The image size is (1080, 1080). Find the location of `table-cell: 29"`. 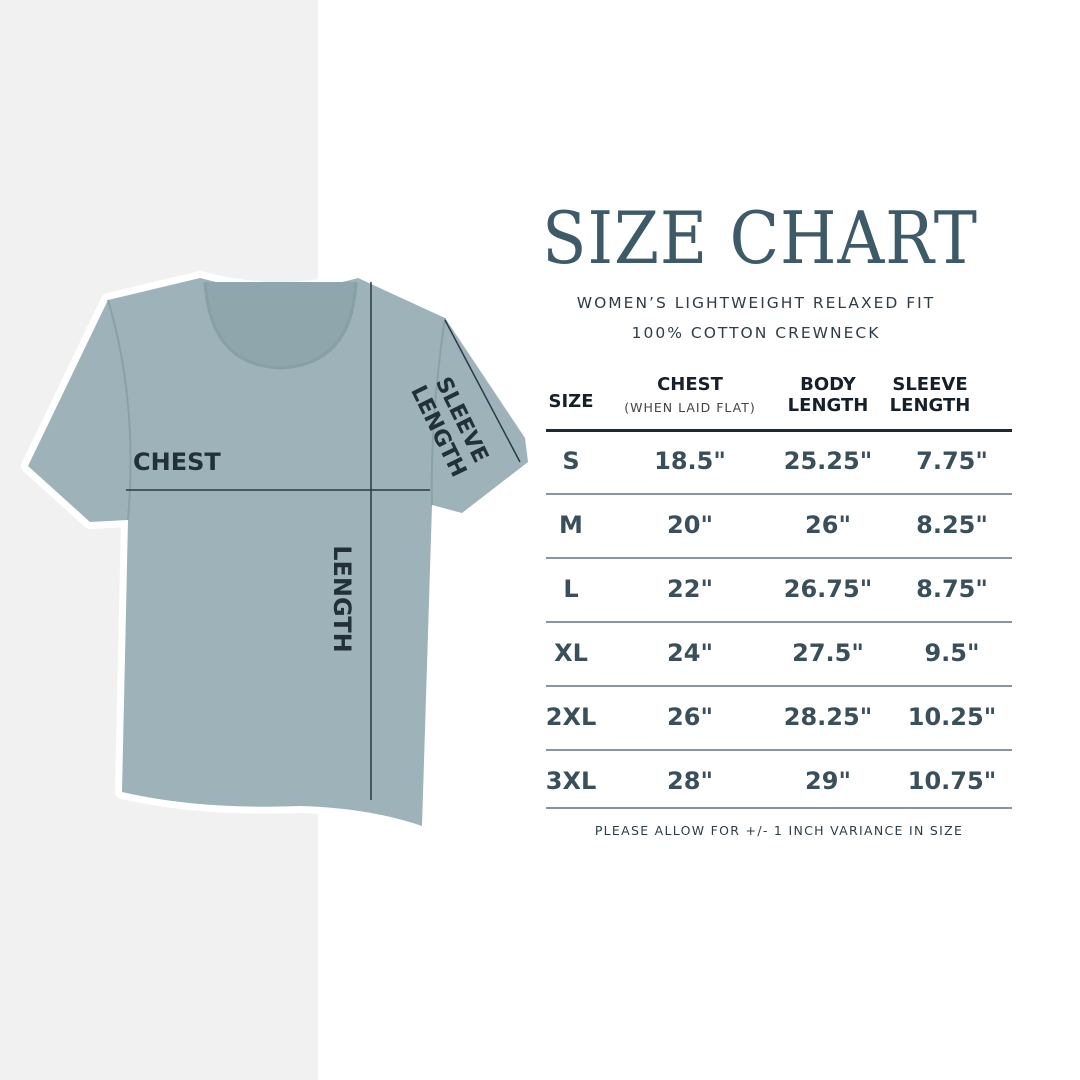

table-cell: 29" is located at coordinates (828, 781).